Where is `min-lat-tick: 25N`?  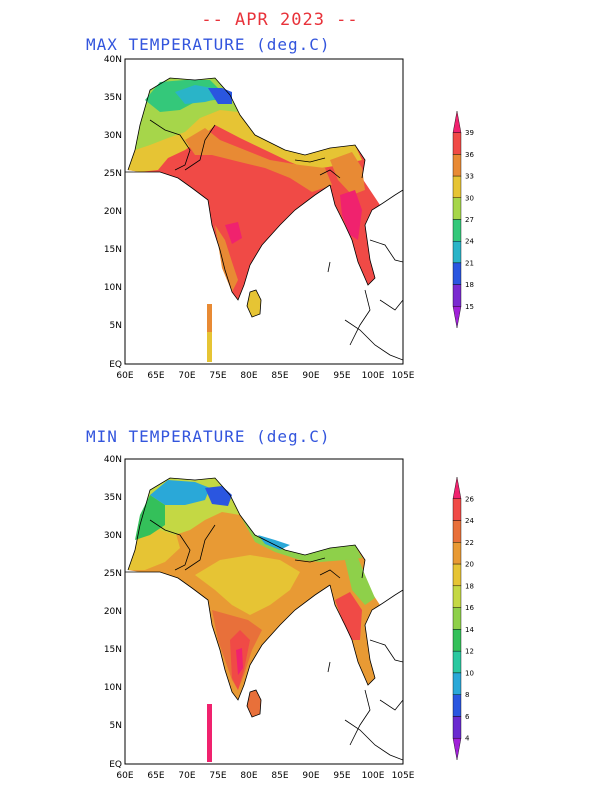
min-lat-tick: 25N is located at coordinates (113, 574).